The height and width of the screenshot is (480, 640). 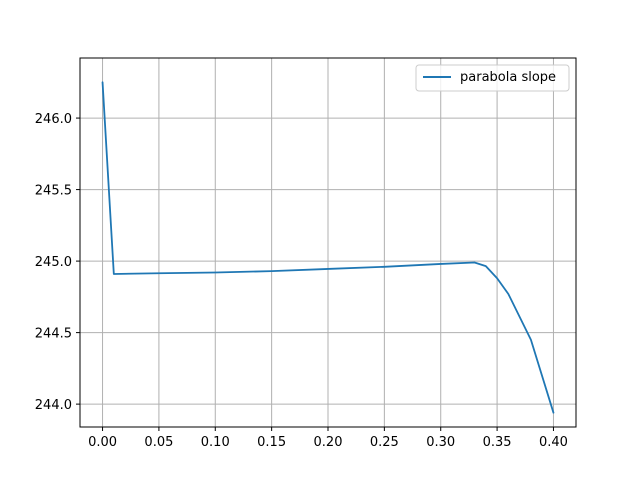 I want to click on y-tick-label: 244.0, so click(x=53, y=405).